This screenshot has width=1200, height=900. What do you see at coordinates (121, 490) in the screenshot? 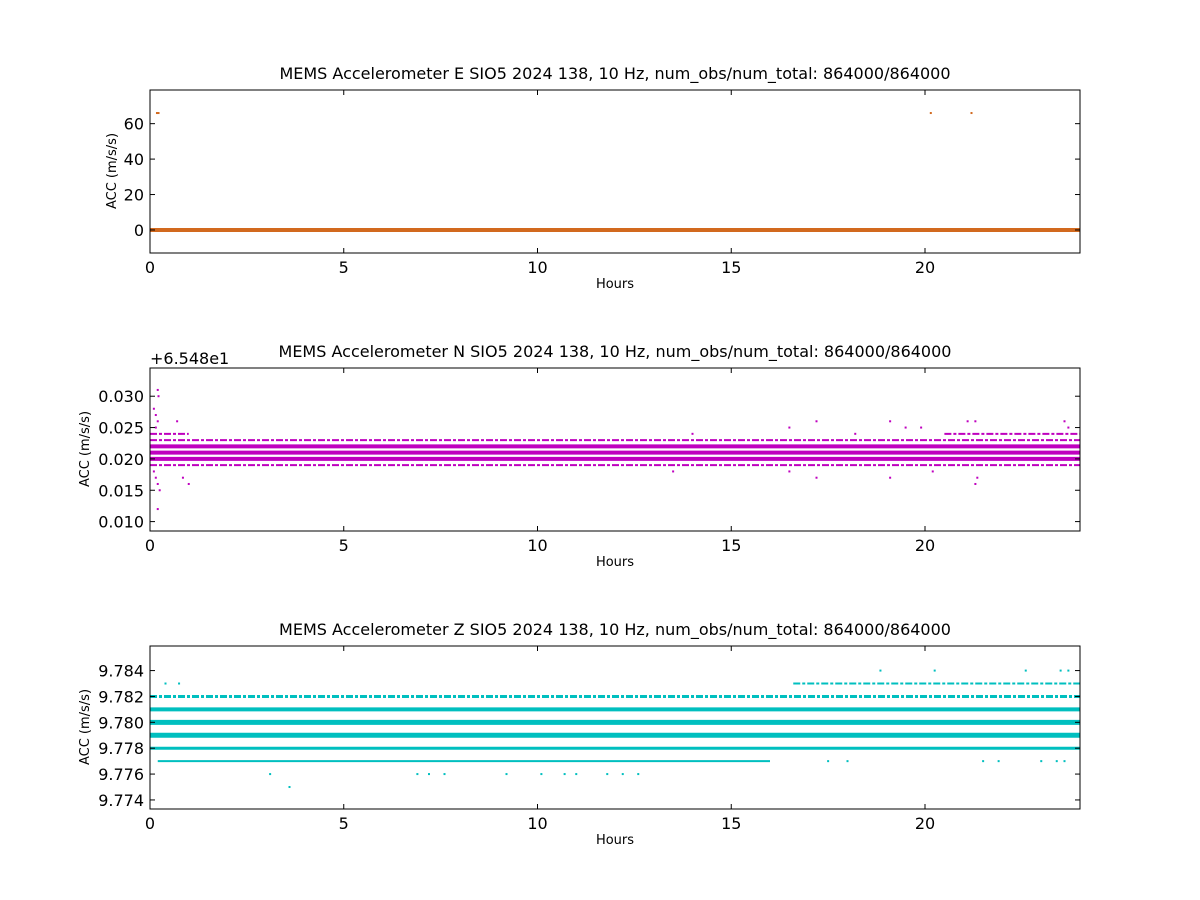
I see `panel-1-ytick-label-1: 0.015` at bounding box center [121, 490].